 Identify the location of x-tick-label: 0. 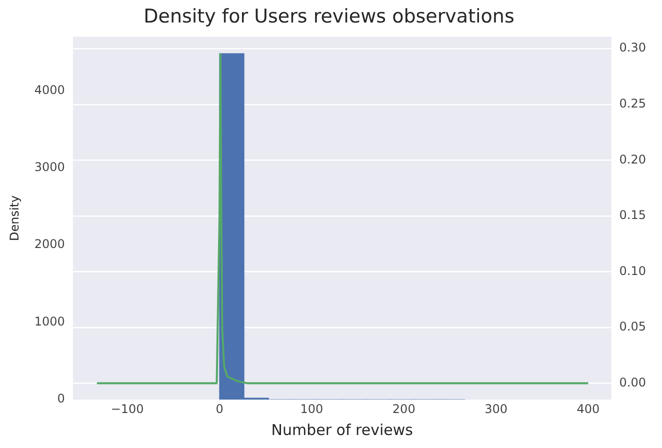
(220, 409).